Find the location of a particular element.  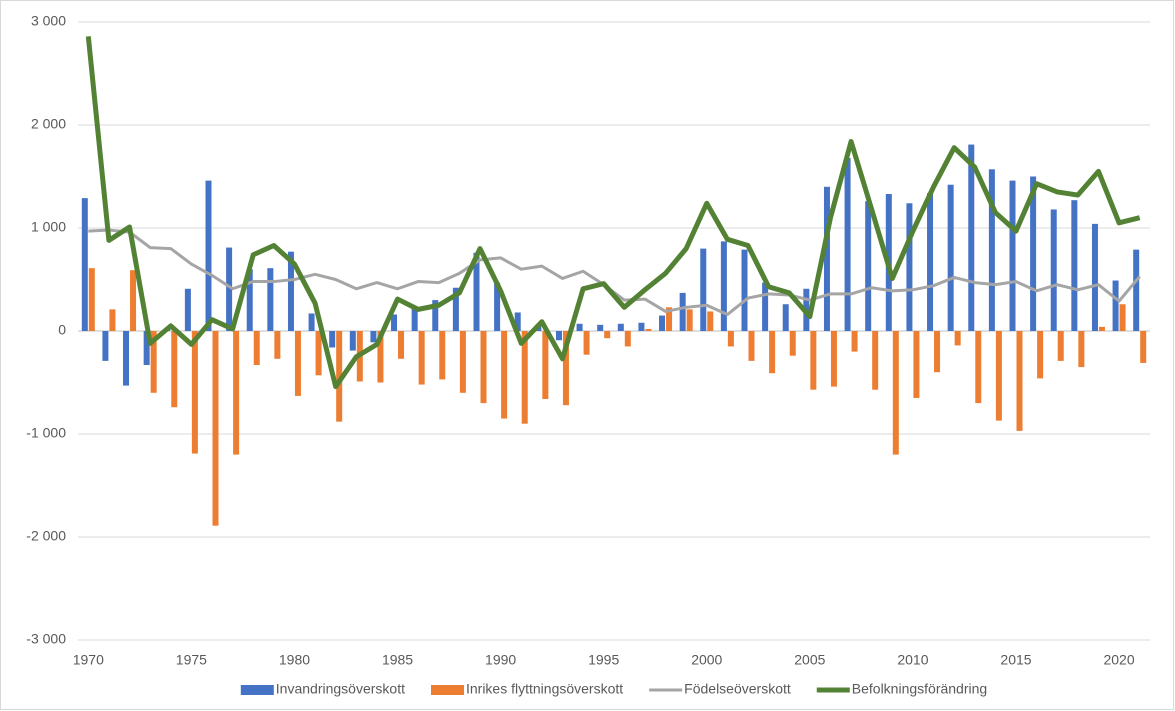

legend-label: Inrikes flyttningsöverskott is located at coordinates (544, 689).